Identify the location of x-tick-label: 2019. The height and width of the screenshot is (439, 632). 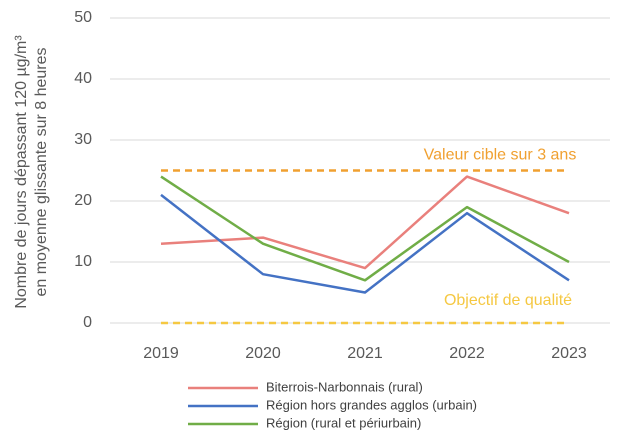
(161, 353).